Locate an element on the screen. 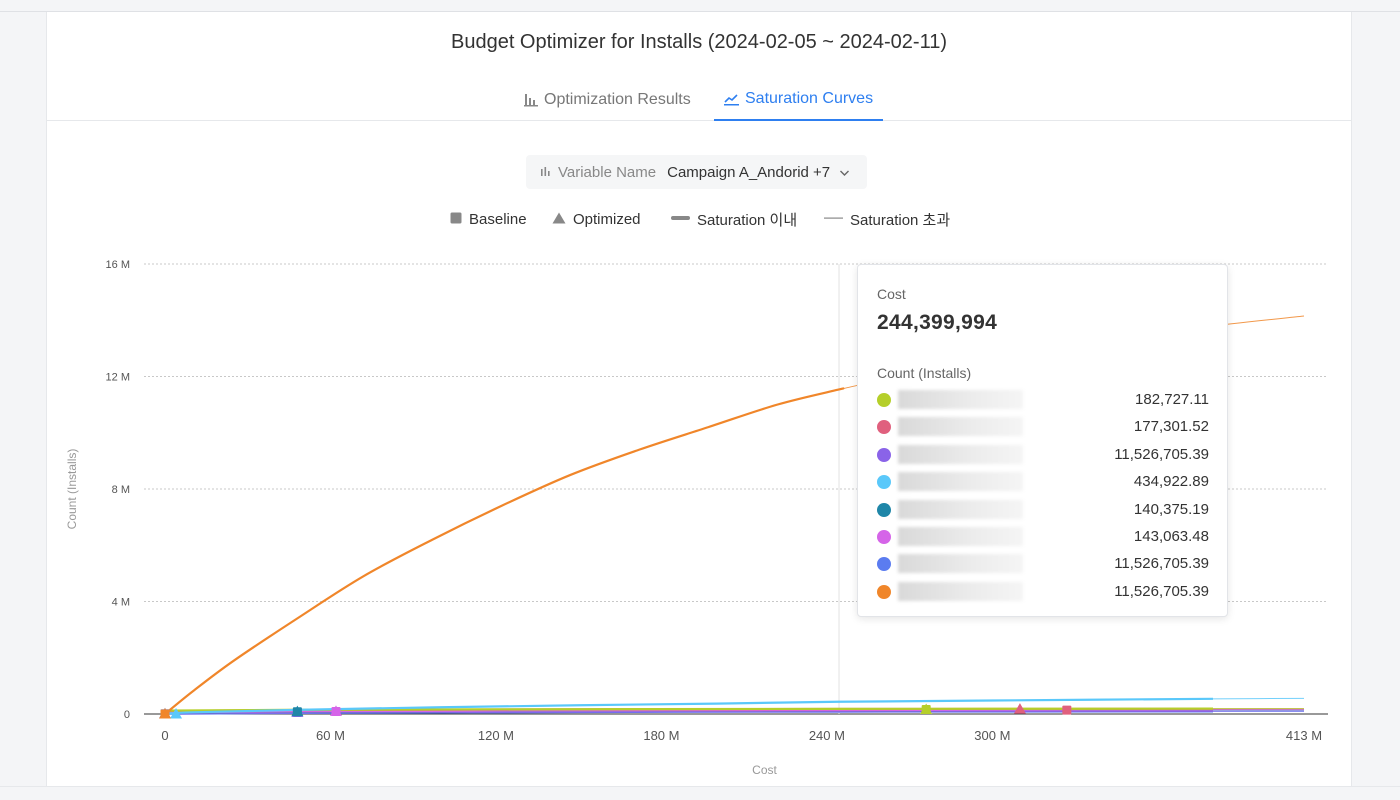 This screenshot has width=1400, height=800. line-chart-icon is located at coordinates (731, 99).